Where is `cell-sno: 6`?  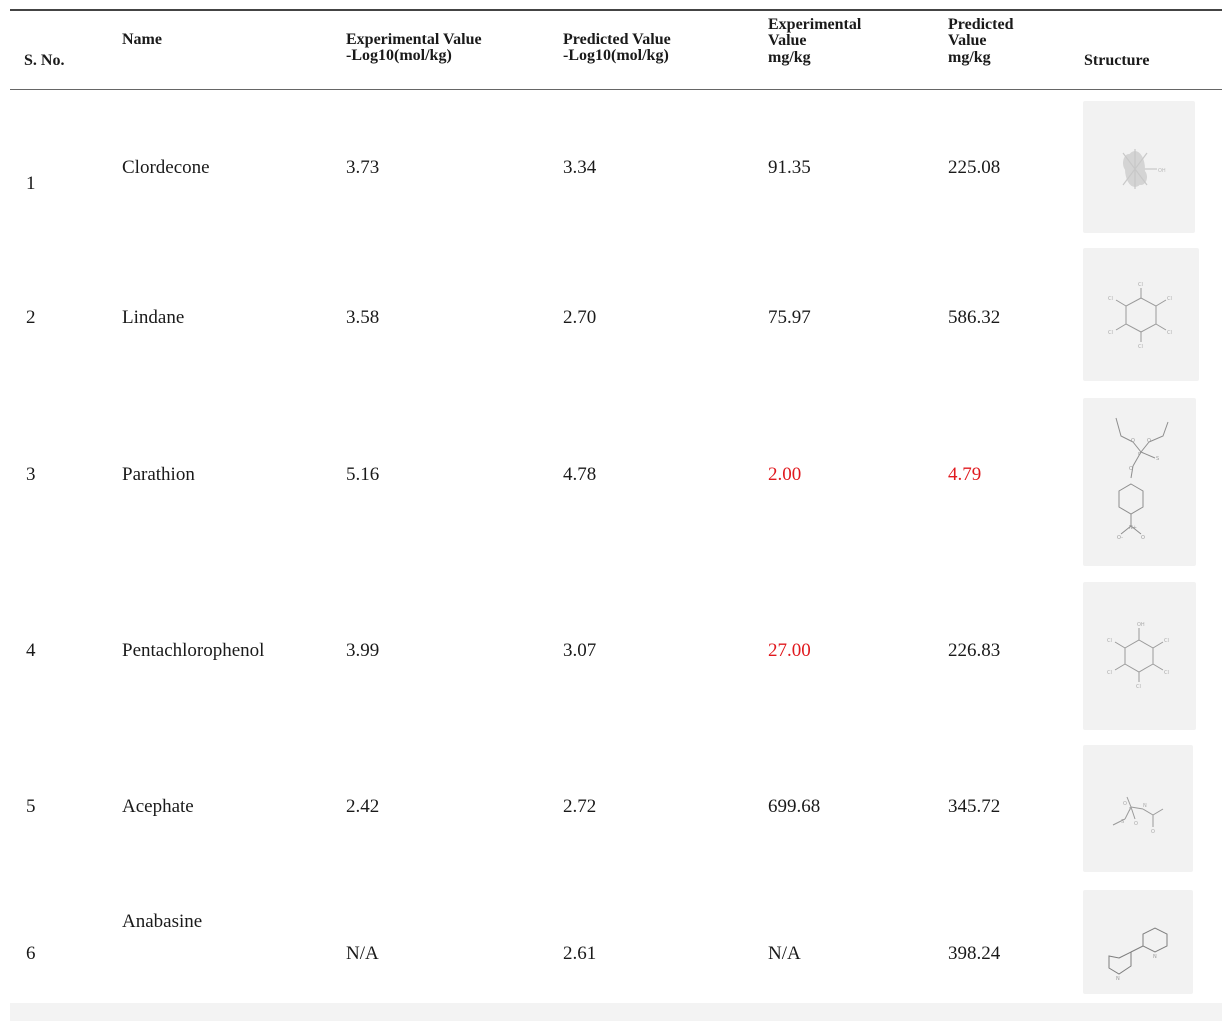 cell-sno: 6 is located at coordinates (31, 953).